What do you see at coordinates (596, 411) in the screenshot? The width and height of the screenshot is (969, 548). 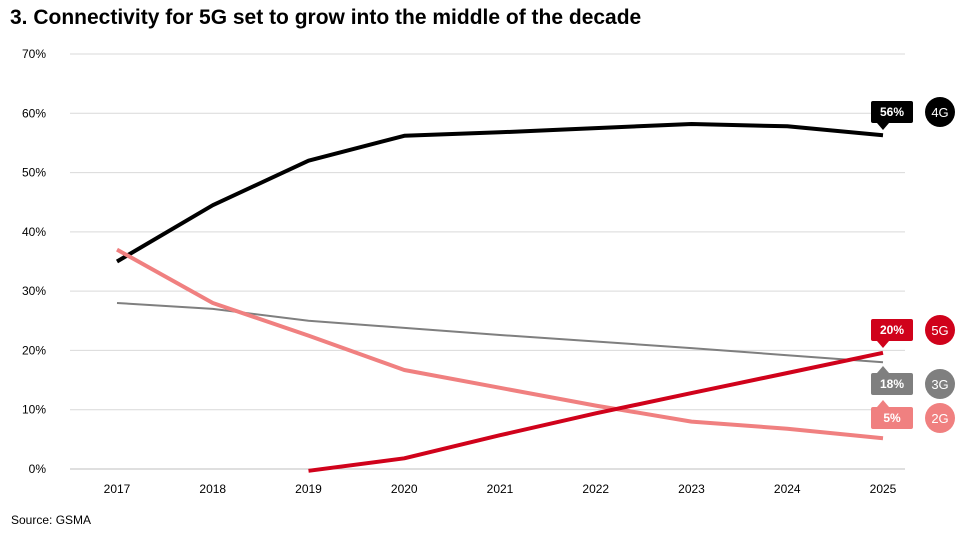 I see `series-line-5g` at bounding box center [596, 411].